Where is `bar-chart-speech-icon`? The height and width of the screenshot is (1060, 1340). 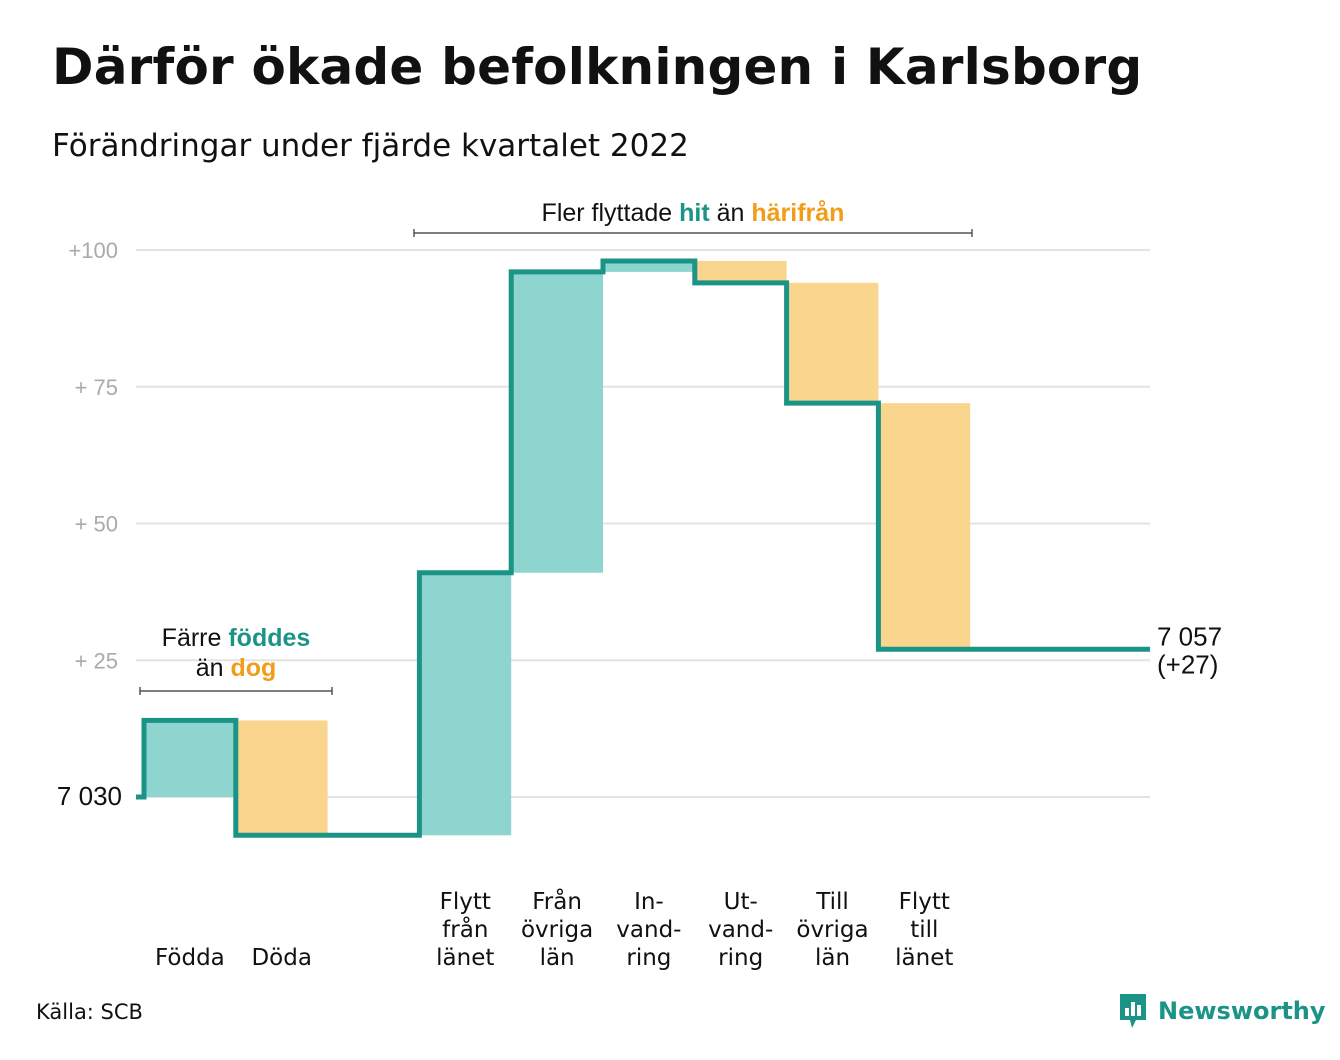
bar-chart-speech-icon is located at coordinates (1133, 1011).